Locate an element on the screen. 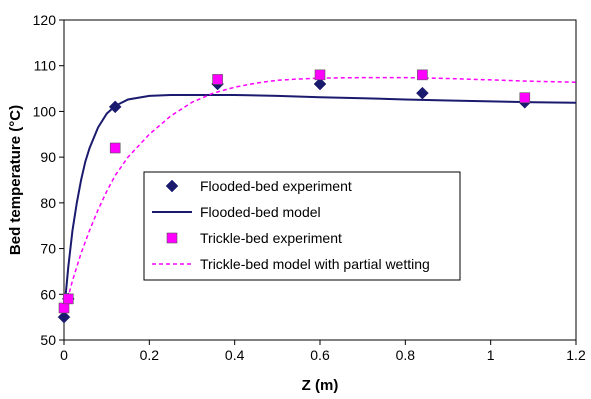  y-tick-label: 70 is located at coordinates (48, 249).